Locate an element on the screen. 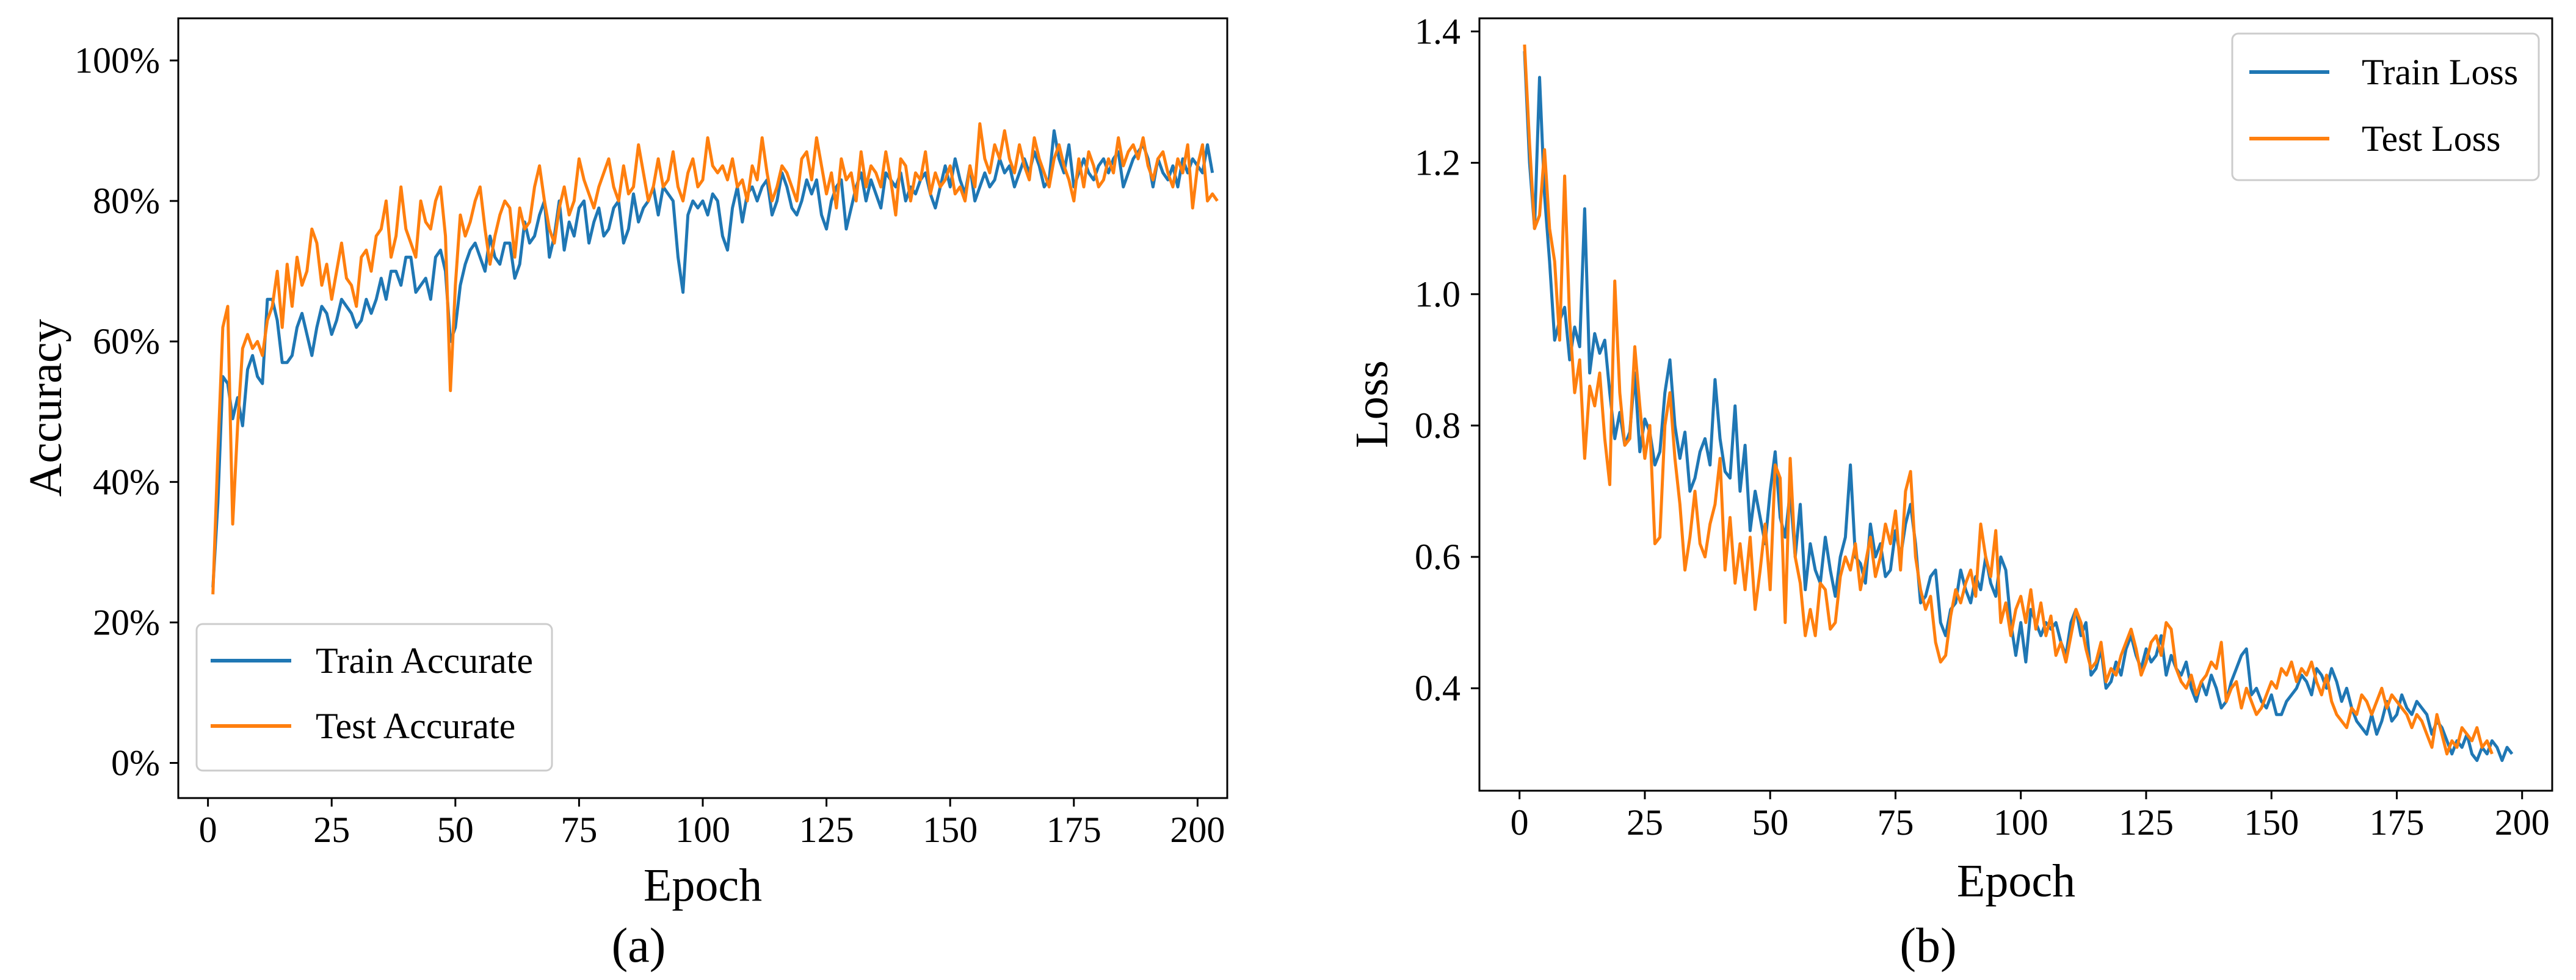 The height and width of the screenshot is (980, 2576). loss-y-tick-label: 1.2 is located at coordinates (1437, 163).